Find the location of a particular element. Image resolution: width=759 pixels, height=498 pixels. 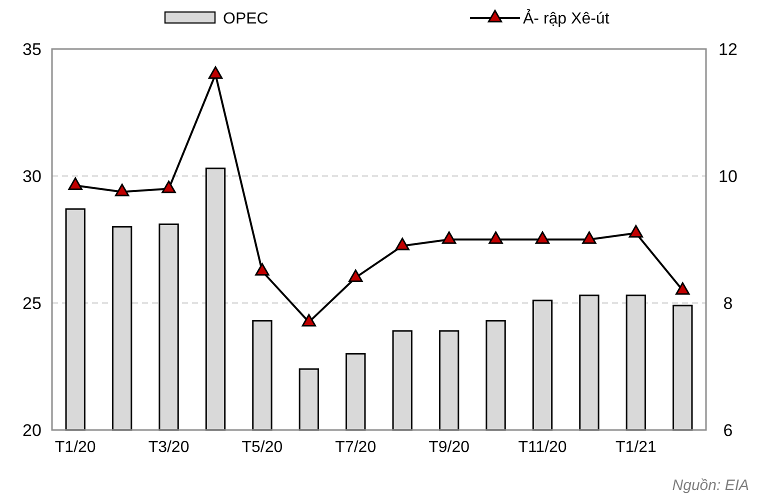

y2-tick-label: 8 is located at coordinates (728, 303).